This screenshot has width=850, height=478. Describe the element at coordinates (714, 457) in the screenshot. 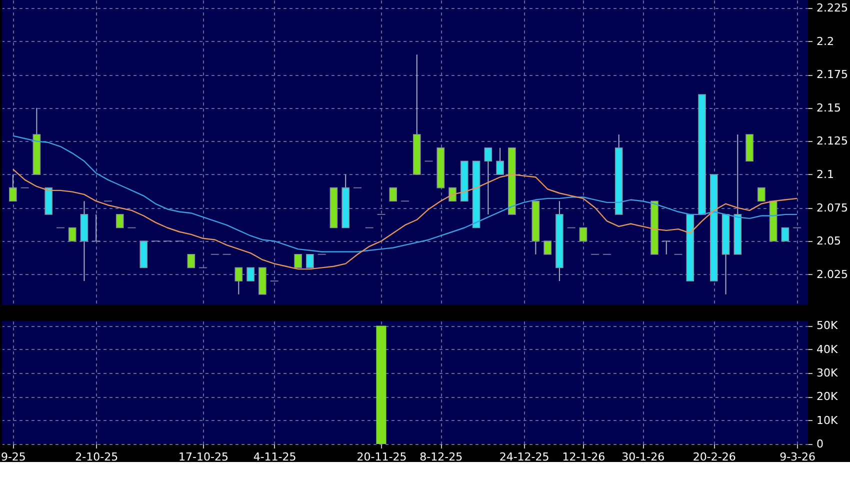

I see `x-tick-label: 20-2-26` at that location.